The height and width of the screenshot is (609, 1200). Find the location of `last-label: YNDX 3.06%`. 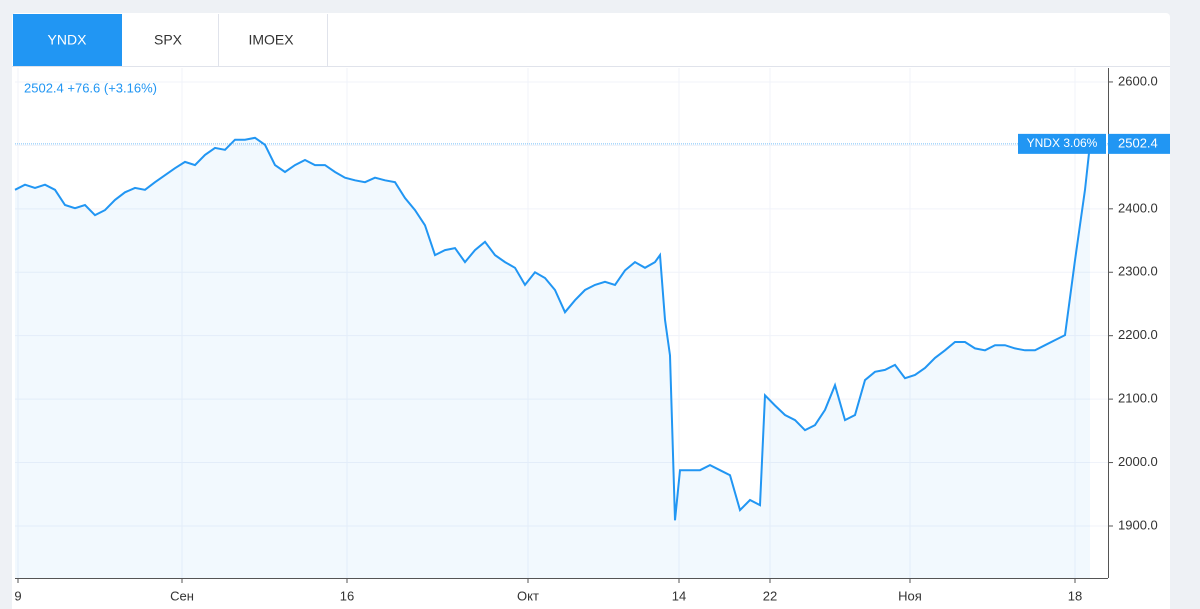

last-label: YNDX 3.06% is located at coordinates (1062, 143).